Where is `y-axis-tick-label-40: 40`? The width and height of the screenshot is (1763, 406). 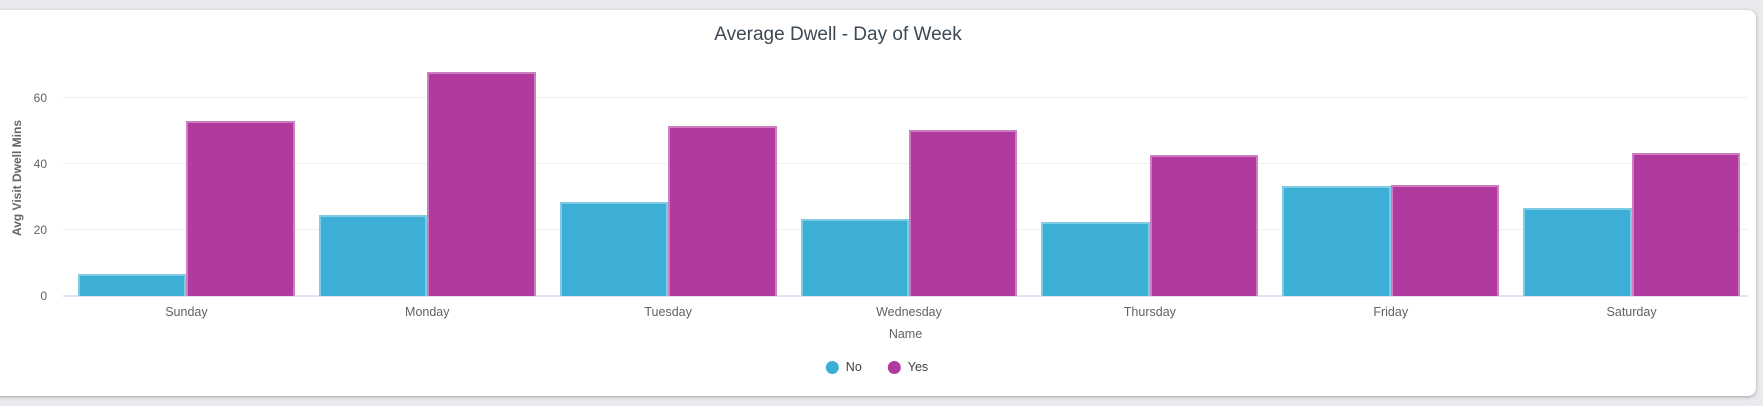
y-axis-tick-label-40: 40 is located at coordinates (40, 164).